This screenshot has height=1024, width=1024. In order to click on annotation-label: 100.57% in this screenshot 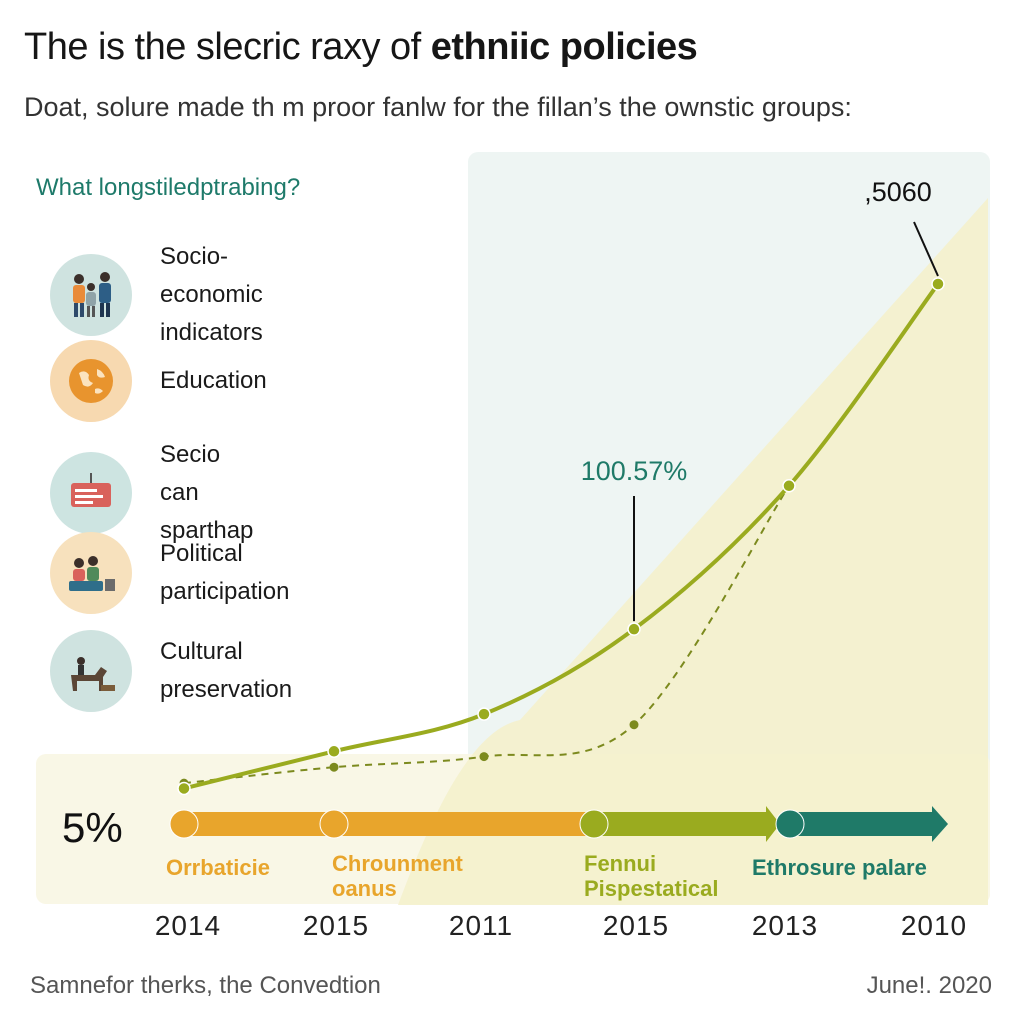, I will do `click(634, 471)`.